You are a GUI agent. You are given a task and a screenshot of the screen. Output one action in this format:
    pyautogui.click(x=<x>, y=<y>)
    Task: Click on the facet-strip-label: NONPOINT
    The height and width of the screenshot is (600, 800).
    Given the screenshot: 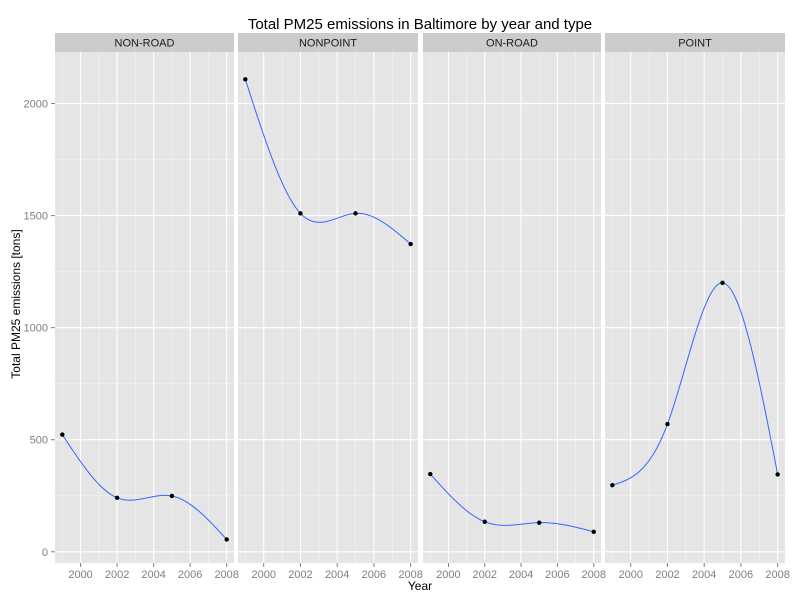 What is the action you would take?
    pyautogui.click(x=328, y=44)
    